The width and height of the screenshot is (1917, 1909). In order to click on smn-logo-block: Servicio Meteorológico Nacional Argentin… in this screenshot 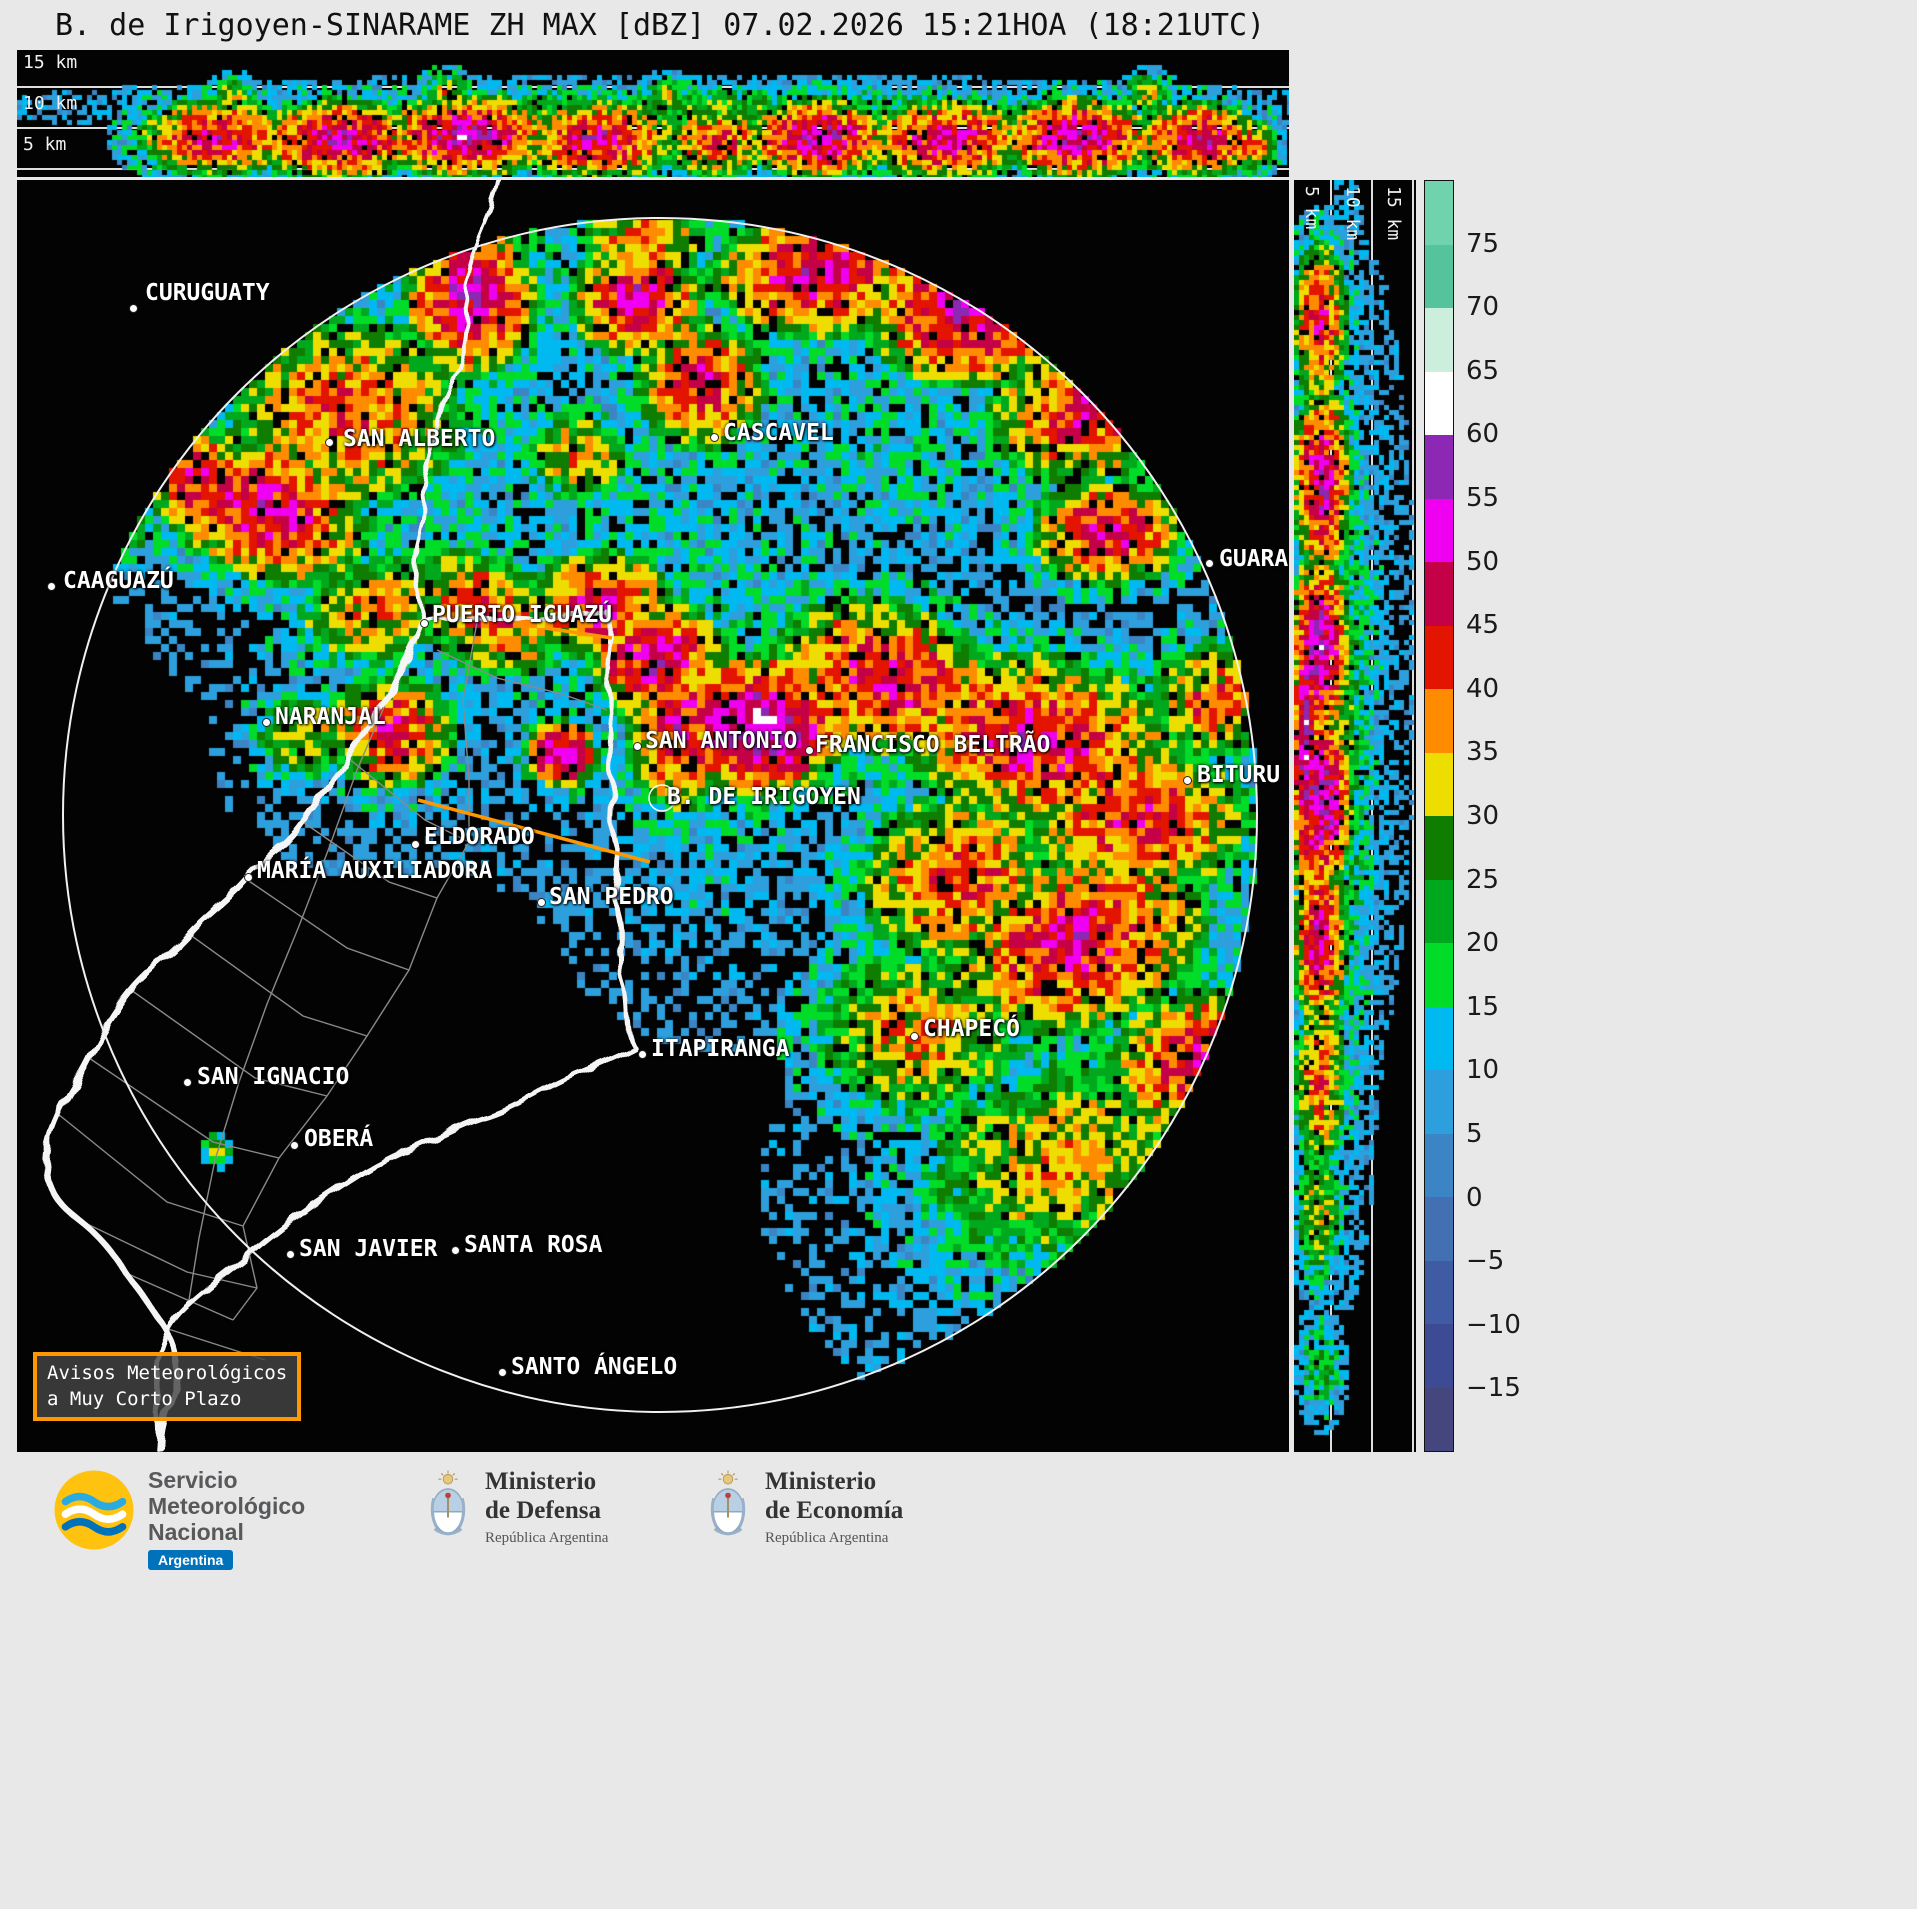, I will do `click(178, 1519)`.